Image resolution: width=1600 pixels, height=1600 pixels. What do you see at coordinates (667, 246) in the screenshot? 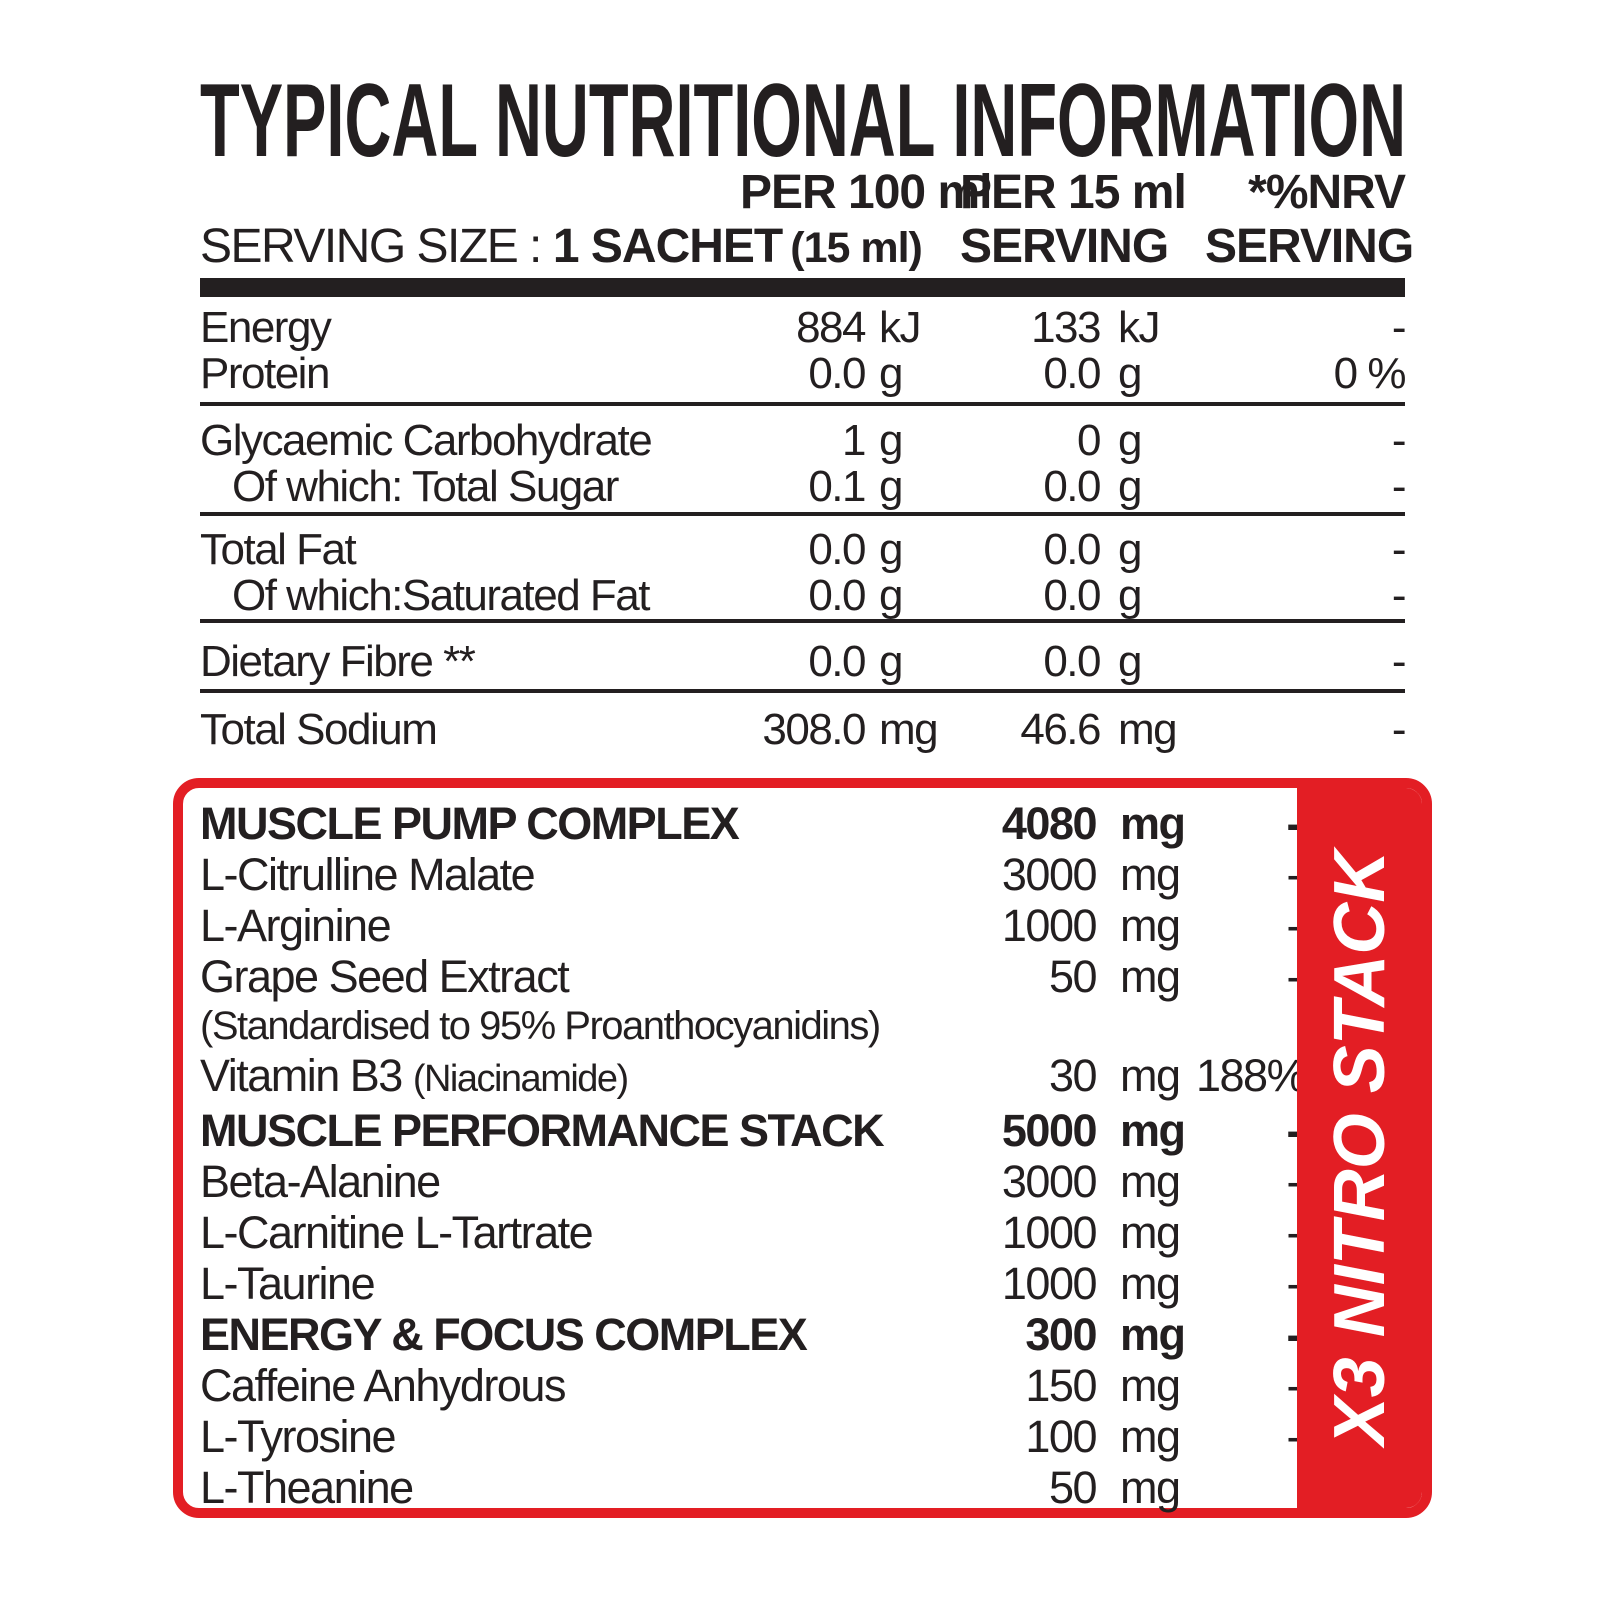
I see `serving-size-value: 1 SACHET` at bounding box center [667, 246].